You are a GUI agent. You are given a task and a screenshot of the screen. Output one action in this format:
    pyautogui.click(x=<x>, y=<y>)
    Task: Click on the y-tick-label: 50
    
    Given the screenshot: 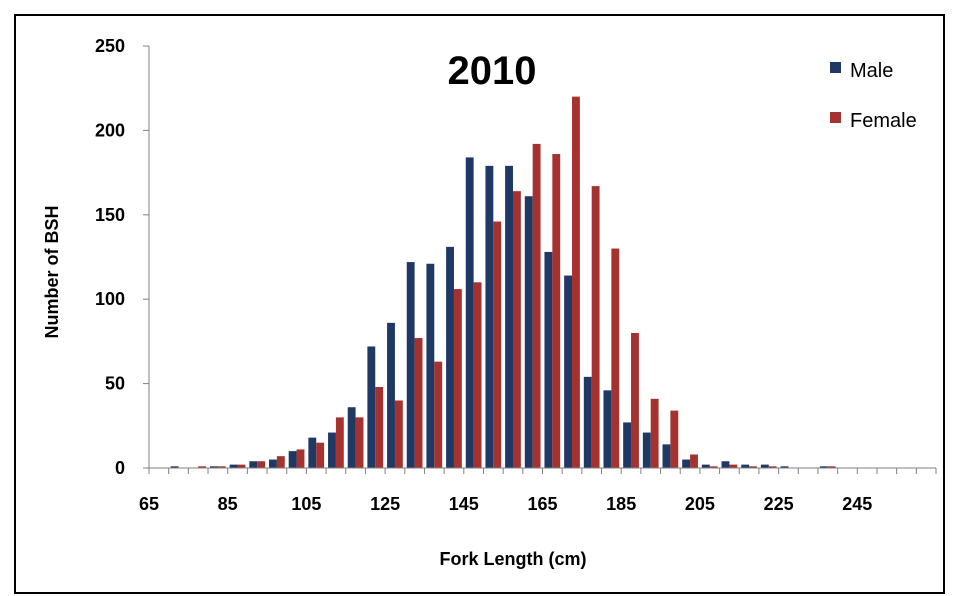 What is the action you would take?
    pyautogui.click(x=115, y=384)
    